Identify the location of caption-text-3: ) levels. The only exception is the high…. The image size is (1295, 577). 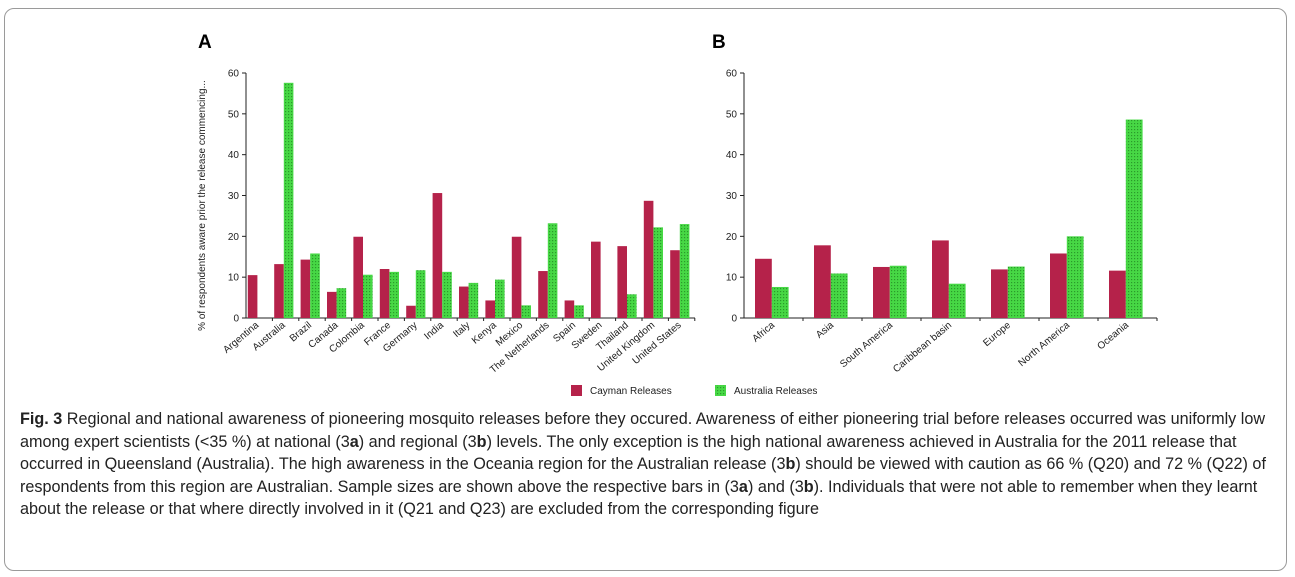
(628, 453).